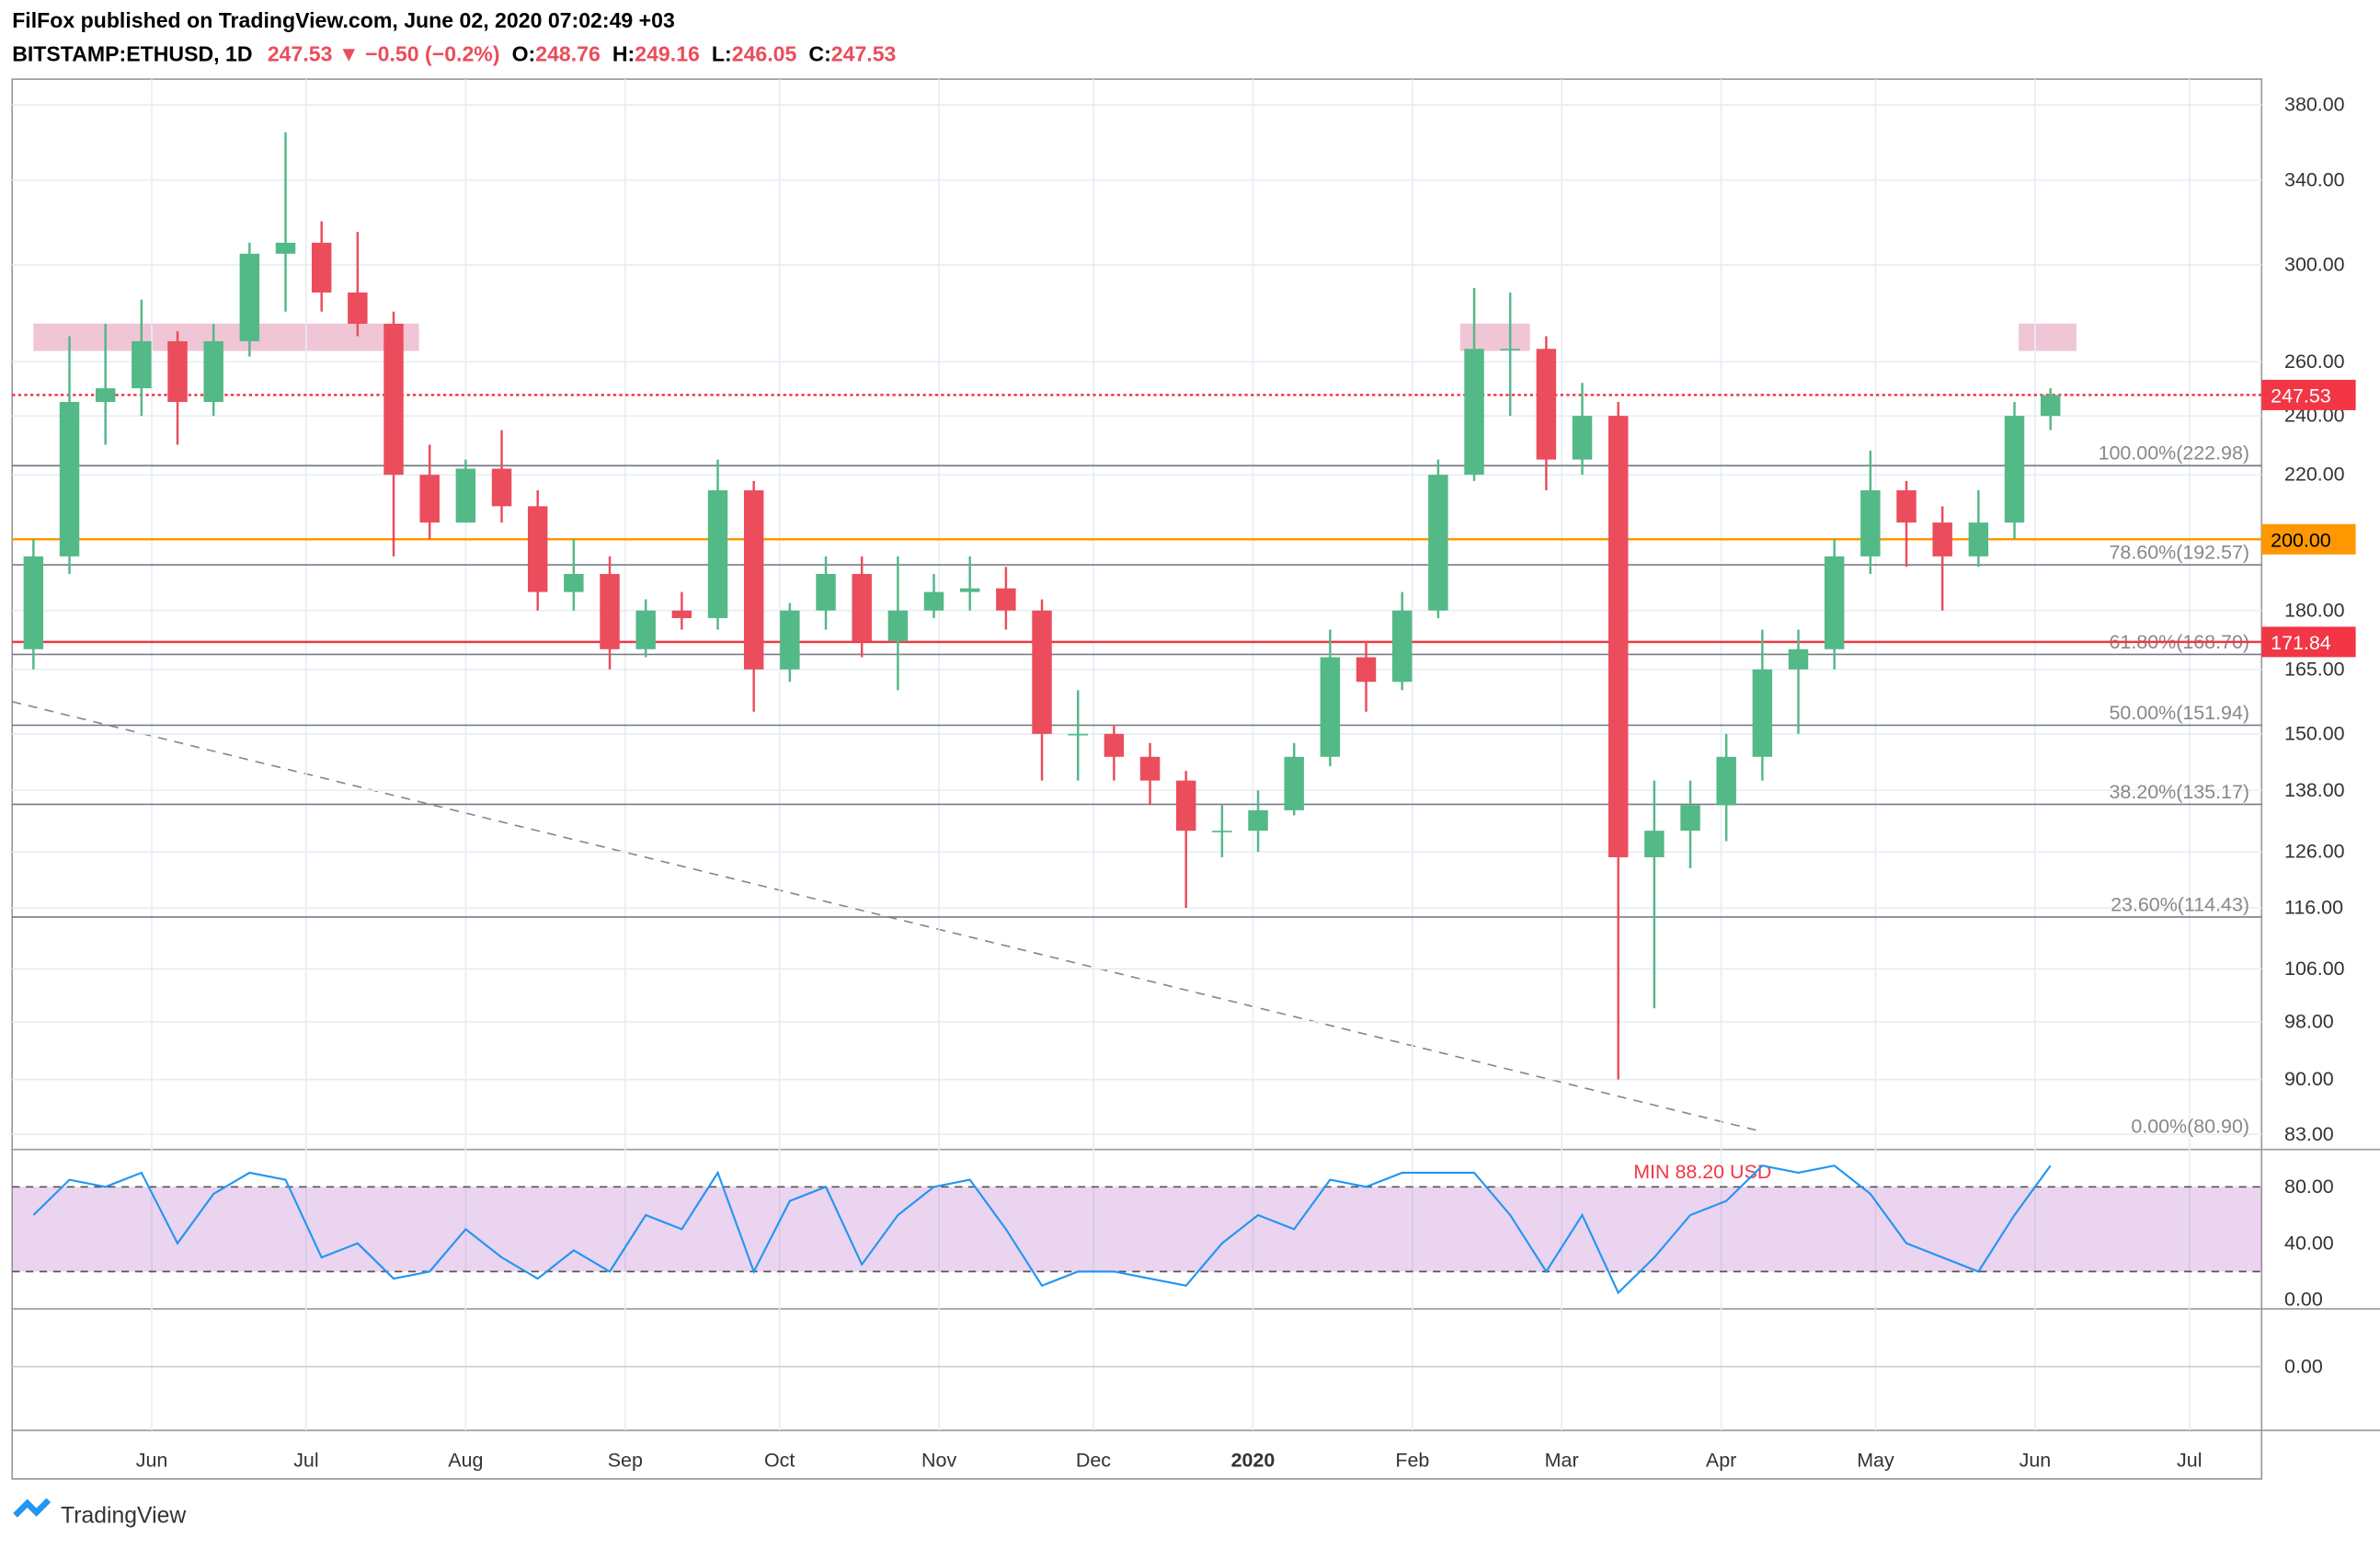  I want to click on l-value: 246.05, so click(764, 53).